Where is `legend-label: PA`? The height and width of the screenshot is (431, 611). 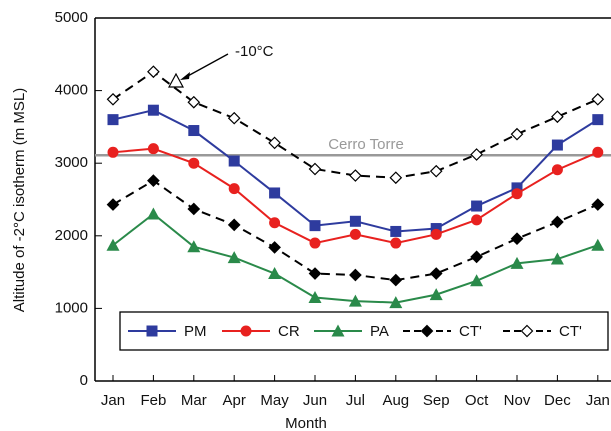
legend-label: PA is located at coordinates (379, 331).